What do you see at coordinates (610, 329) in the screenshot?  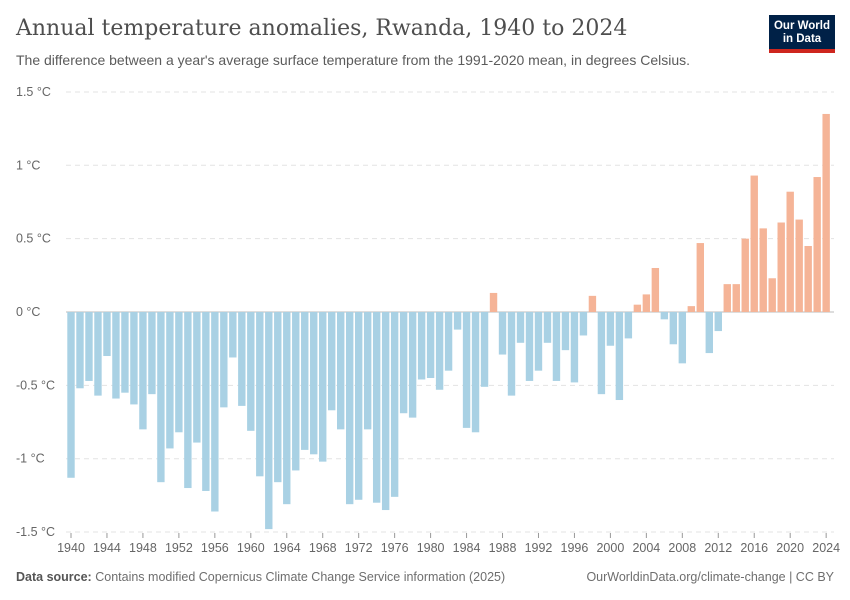 I see `bar-2000` at bounding box center [610, 329].